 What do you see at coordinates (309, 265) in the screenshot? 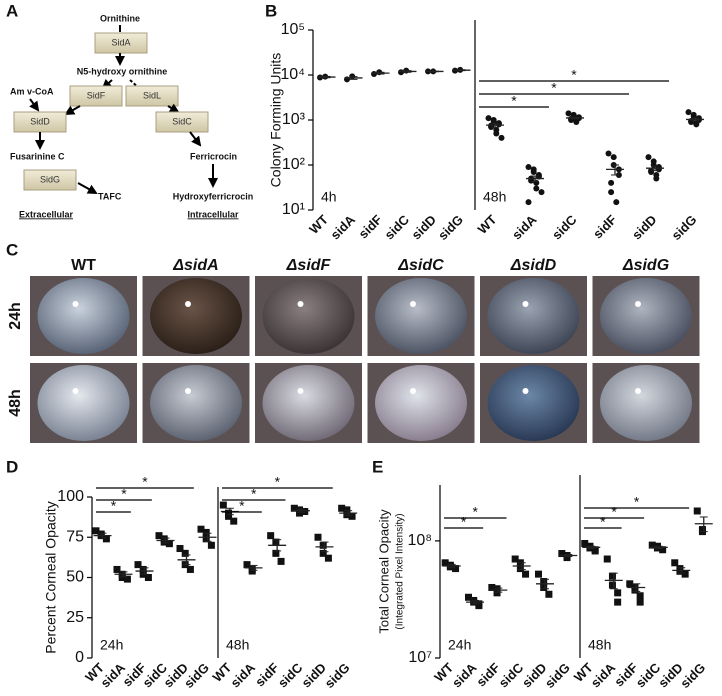
I see `column-label: ΔsidF` at bounding box center [309, 265].